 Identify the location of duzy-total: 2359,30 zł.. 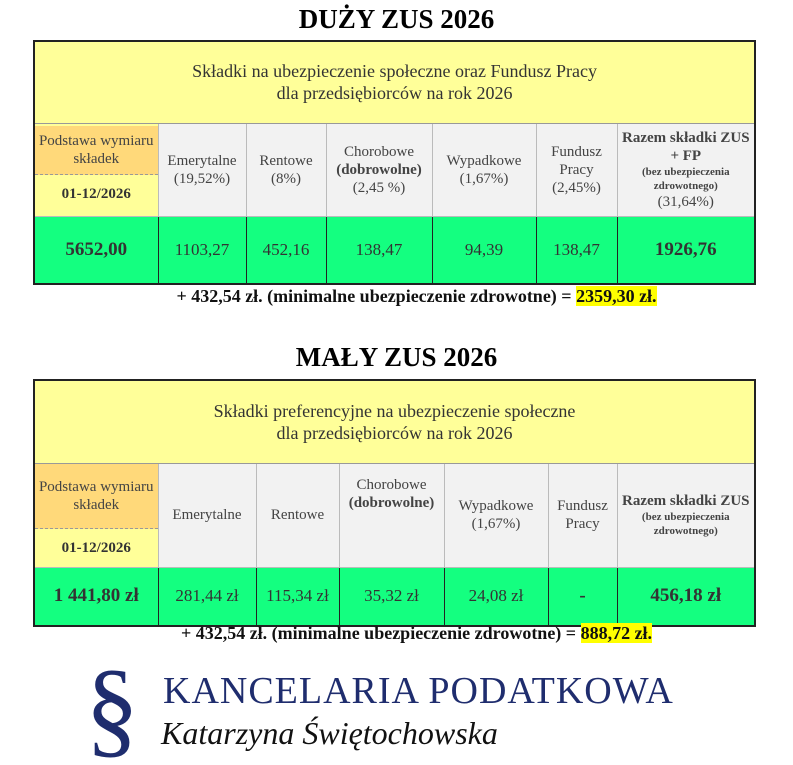
(616, 296).